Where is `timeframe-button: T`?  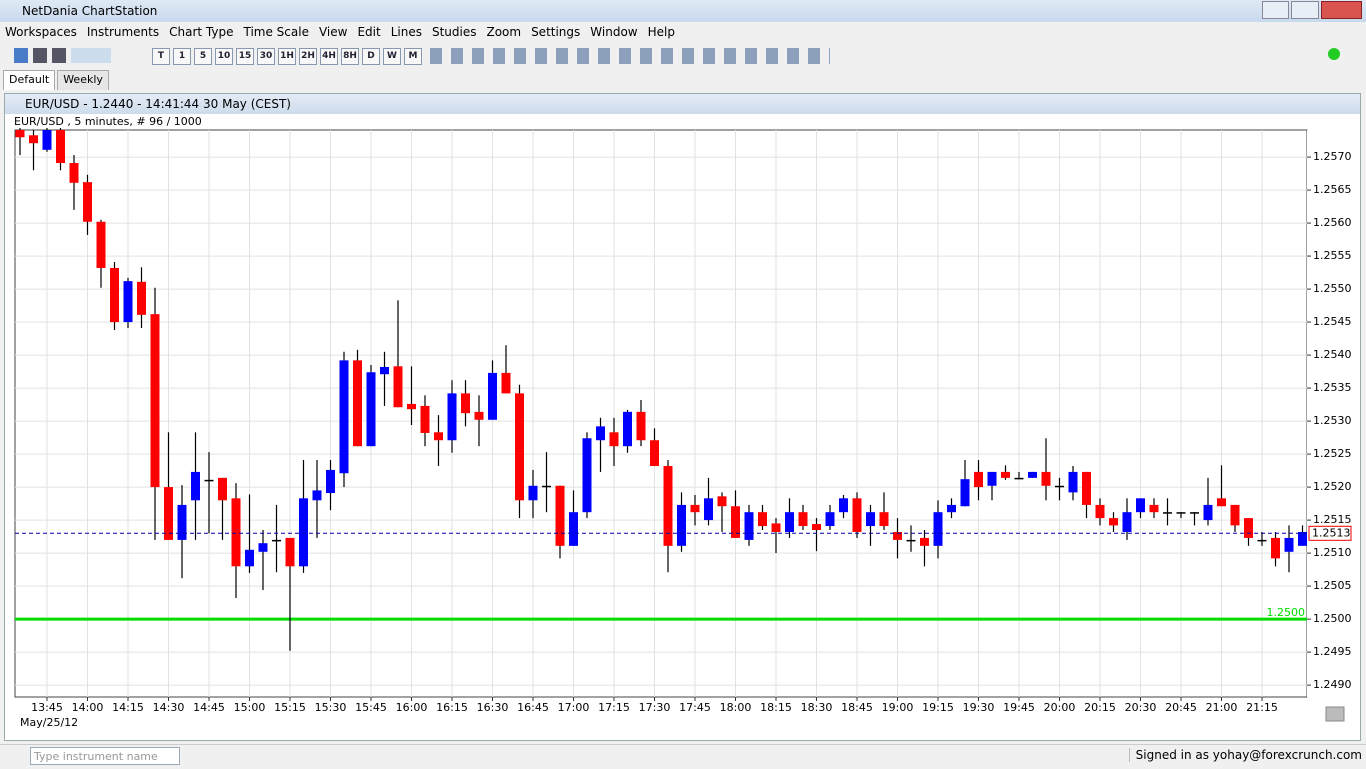
timeframe-button: T is located at coordinates (161, 56).